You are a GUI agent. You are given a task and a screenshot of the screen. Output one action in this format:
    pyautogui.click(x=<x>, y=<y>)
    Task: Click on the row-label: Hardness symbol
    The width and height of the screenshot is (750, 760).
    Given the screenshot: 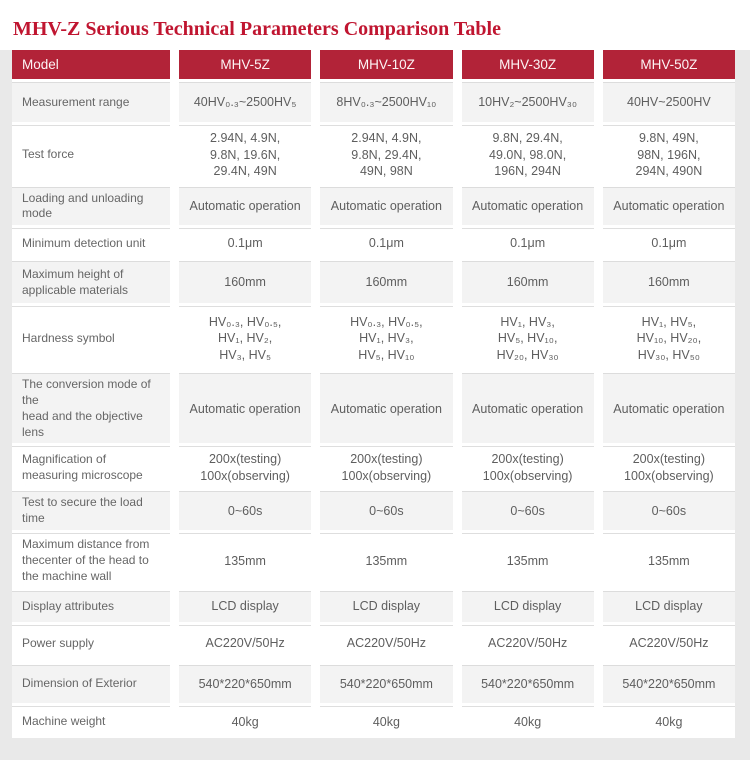 What is the action you would take?
    pyautogui.click(x=91, y=338)
    